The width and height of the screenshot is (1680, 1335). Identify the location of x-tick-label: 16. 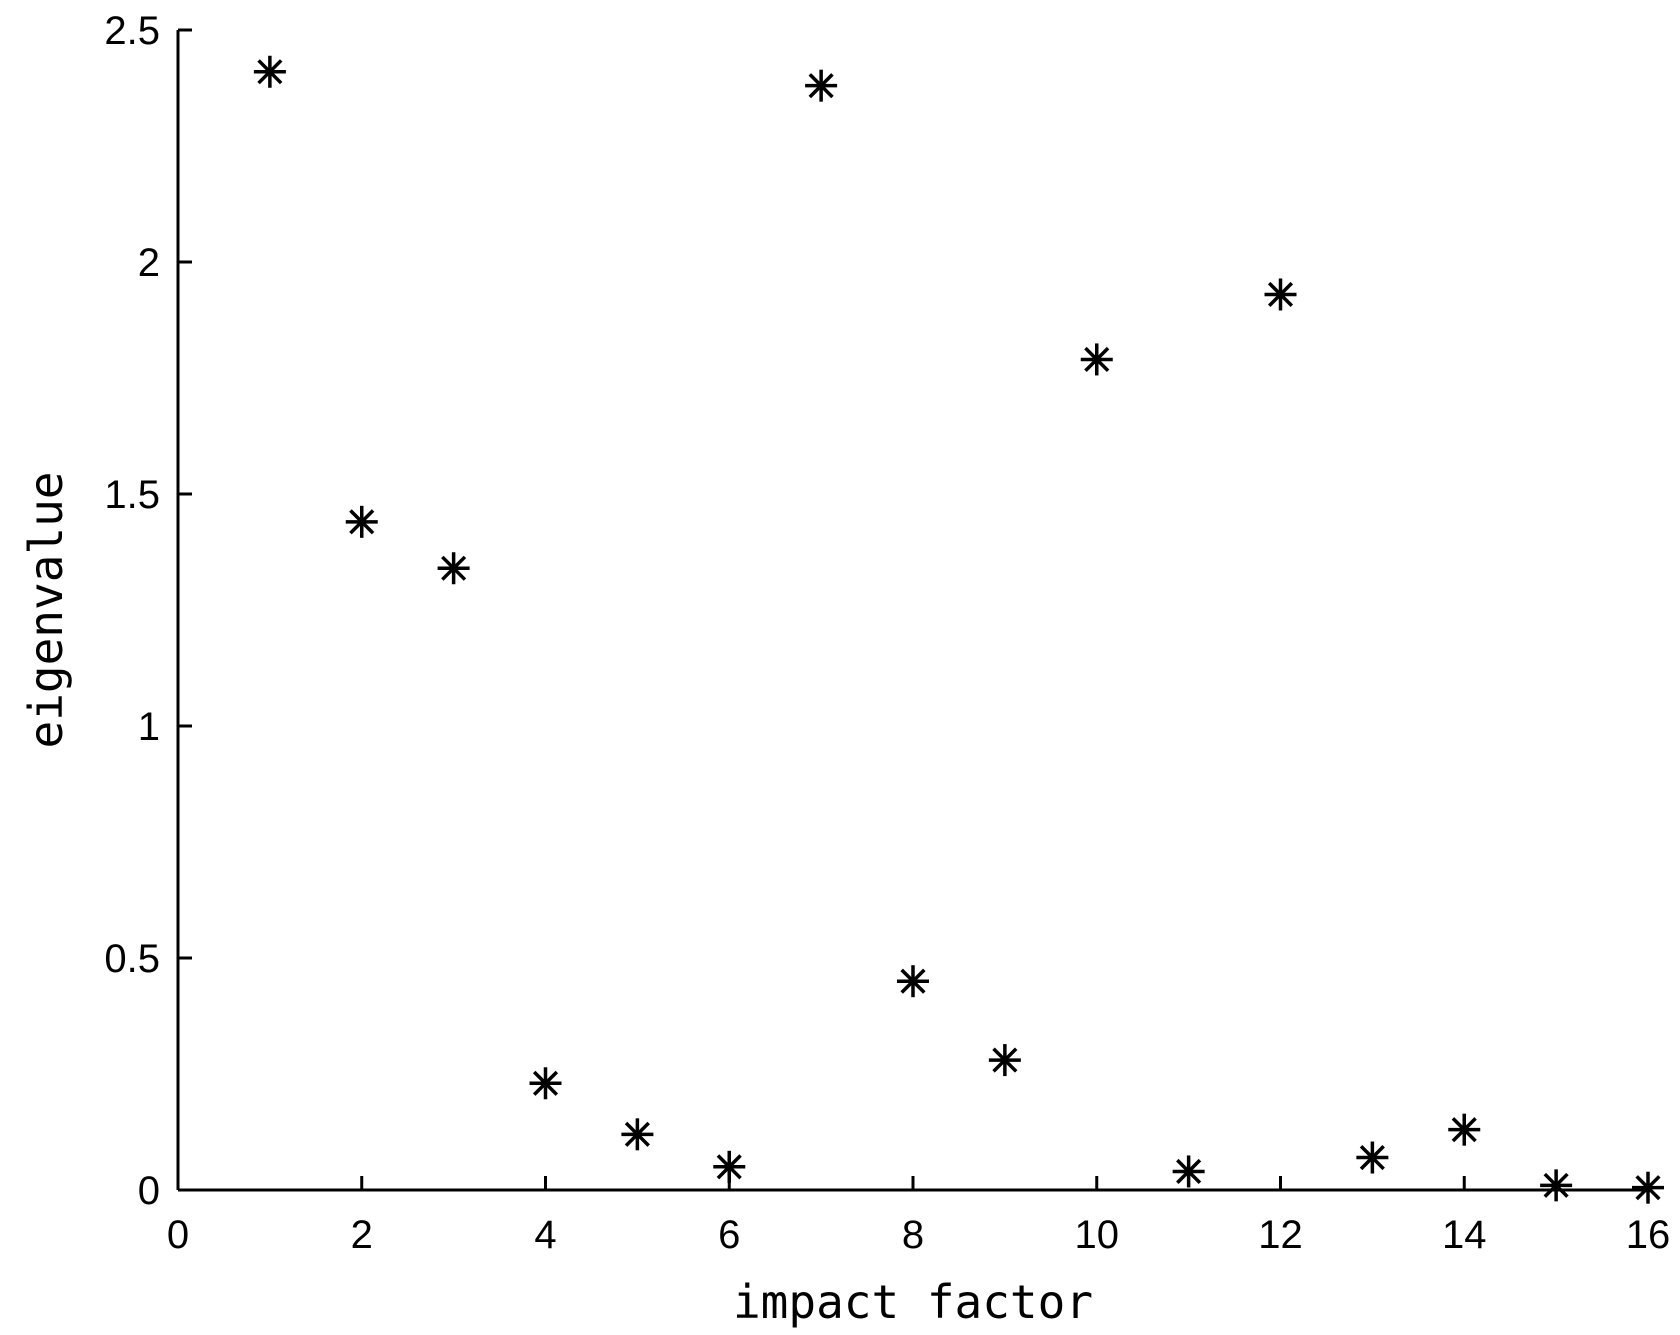
(1648, 1235).